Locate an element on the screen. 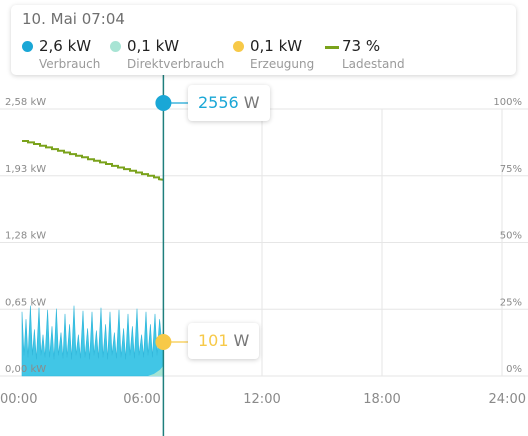 Image resolution: width=528 pixels, height=436 pixels. consumption-callout: 2556 W is located at coordinates (229, 103).